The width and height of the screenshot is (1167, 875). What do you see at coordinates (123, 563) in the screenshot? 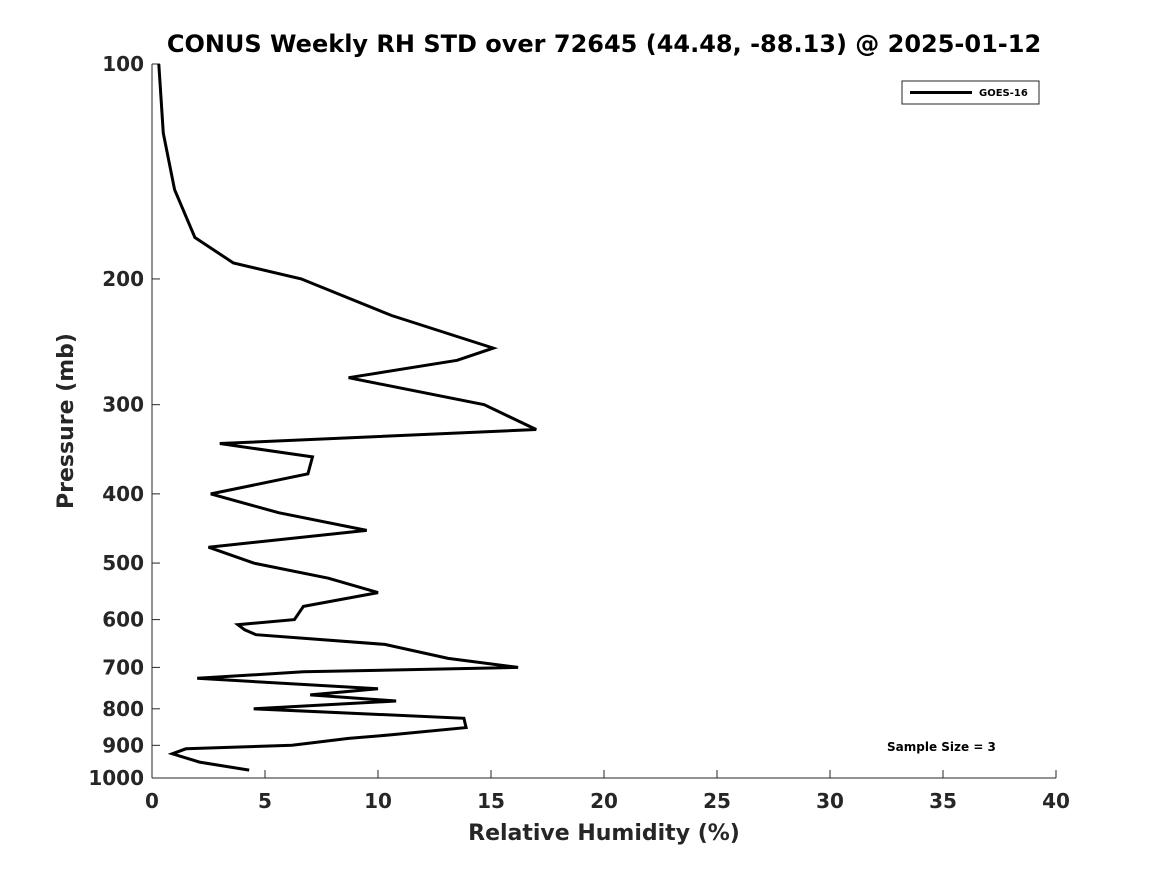
I see `y-tick-label-4: 500` at bounding box center [123, 563].